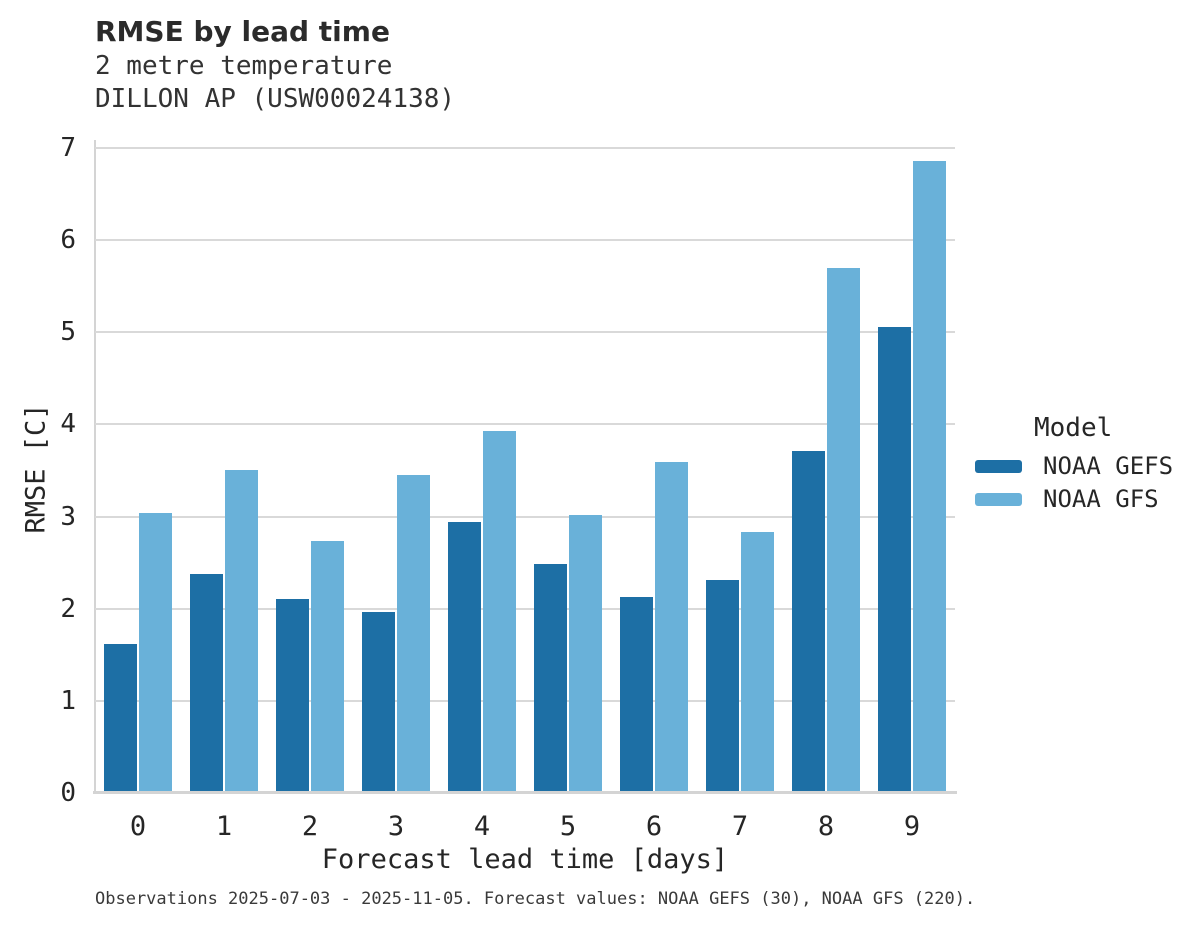  What do you see at coordinates (68, 332) in the screenshot?
I see `y-tick-label-5: 5` at bounding box center [68, 332].